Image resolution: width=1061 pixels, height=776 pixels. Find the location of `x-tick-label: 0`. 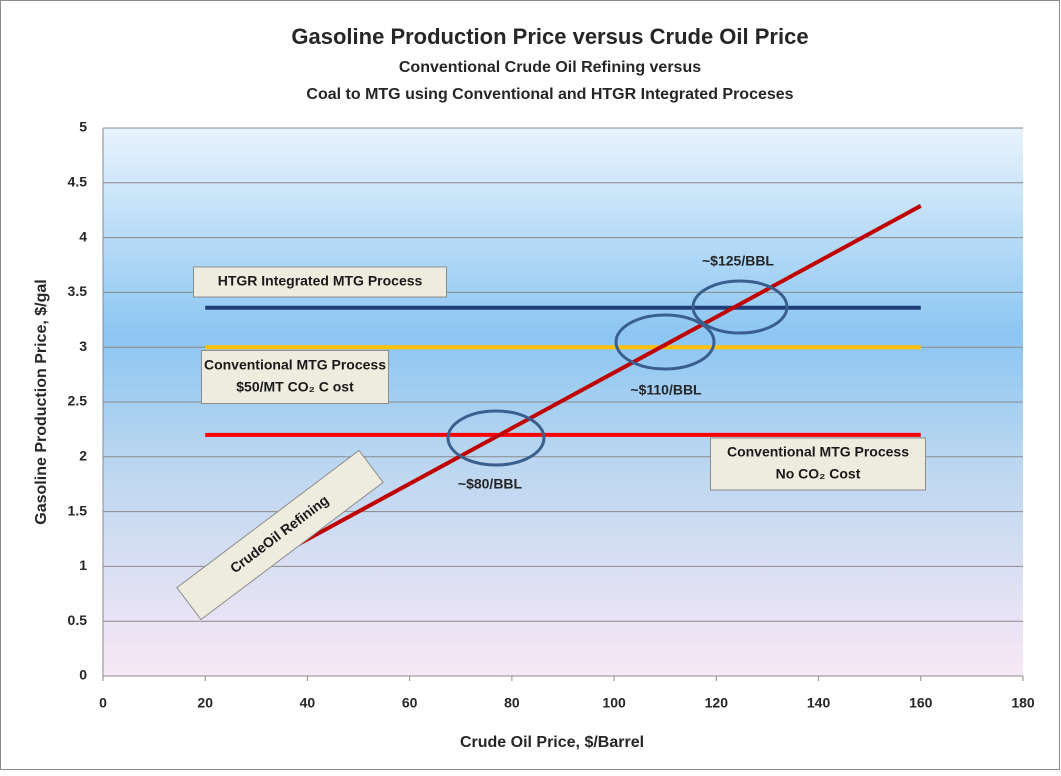

x-tick-label: 0 is located at coordinates (103, 703).